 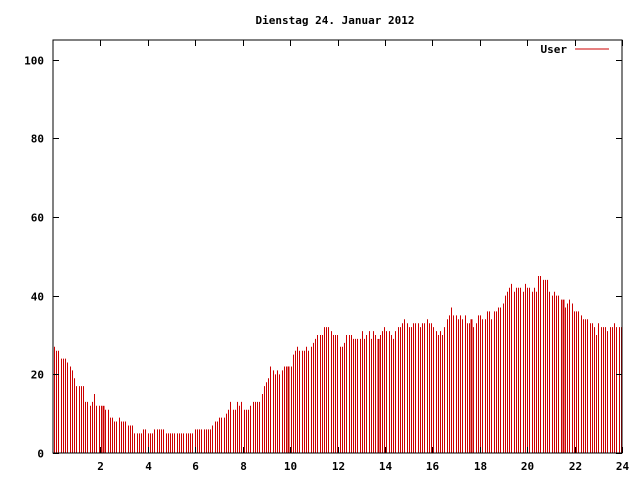 I want to click on x-tick-label: 4, so click(x=148, y=466).